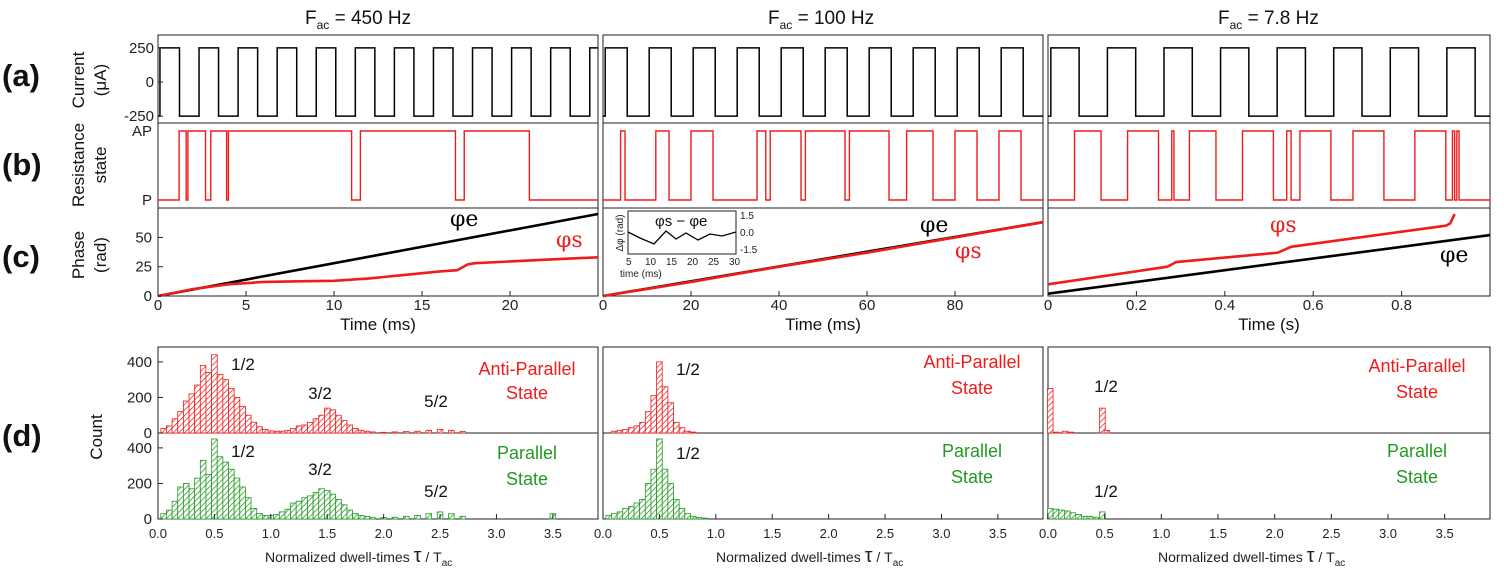 Image resolution: width=1504 pixels, height=574 pixels. What do you see at coordinates (867, 305) in the screenshot?
I see `phase-xtick-label-100-3: 60` at bounding box center [867, 305].